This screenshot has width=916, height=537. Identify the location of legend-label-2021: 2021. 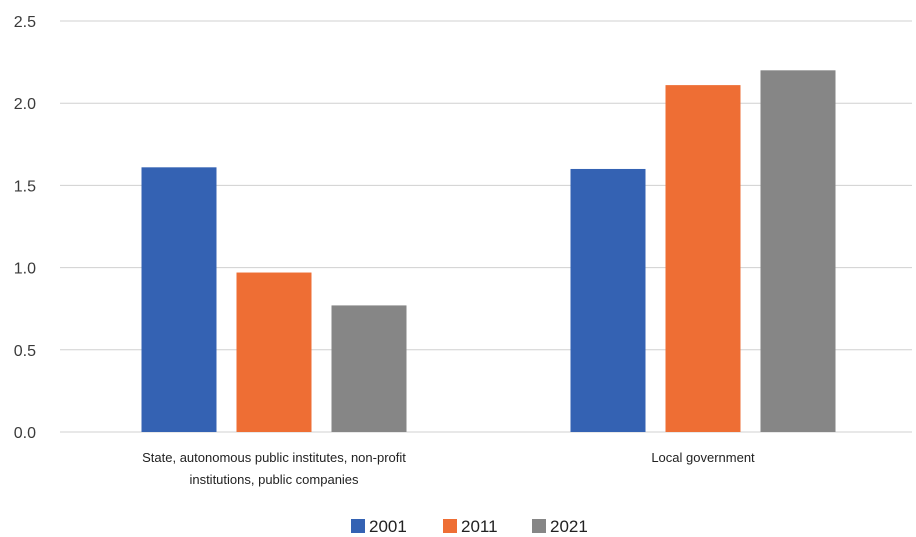
(569, 526).